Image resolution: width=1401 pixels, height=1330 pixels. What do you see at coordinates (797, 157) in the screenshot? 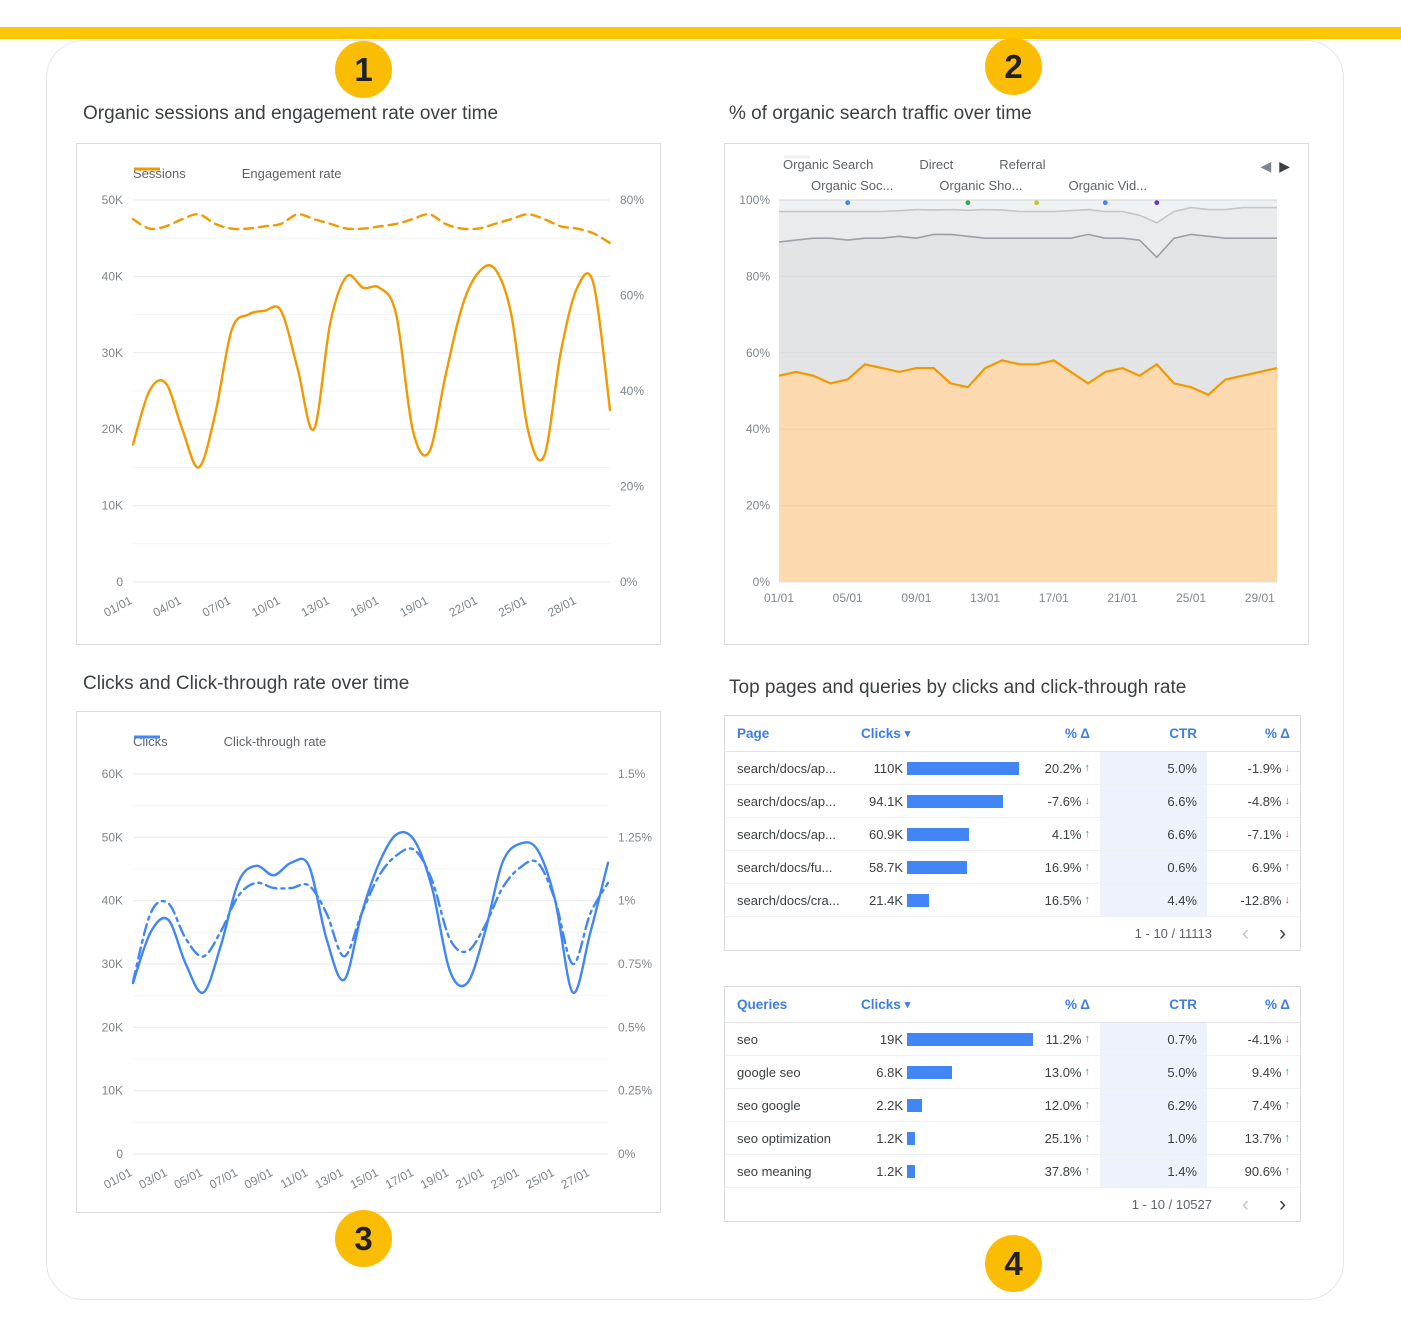
I see `legend-swatch-icon` at bounding box center [797, 157].